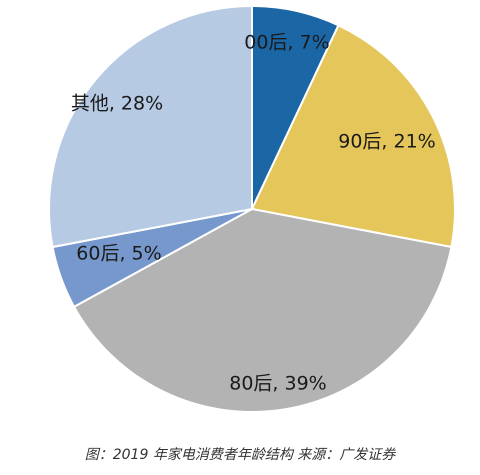  I want to click on label-60s: 60后, 5%, so click(118, 254).